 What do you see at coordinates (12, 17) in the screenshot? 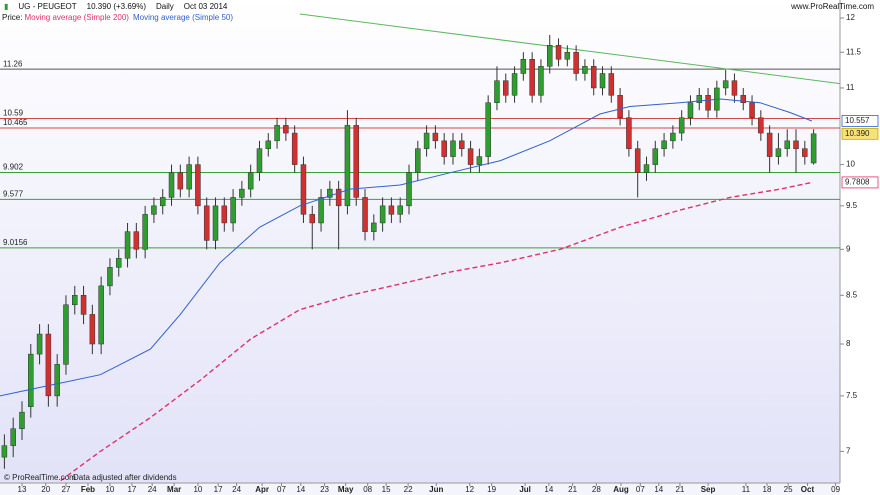
I see `legend-price: Price:` at bounding box center [12, 17].